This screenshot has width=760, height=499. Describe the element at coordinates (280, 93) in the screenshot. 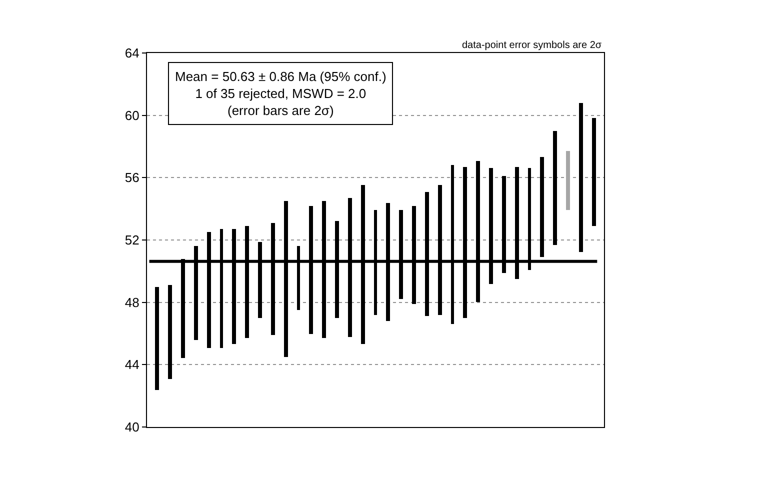

I see `annotation: 1 of 35 rejected, MSWD = 2.0` at that location.